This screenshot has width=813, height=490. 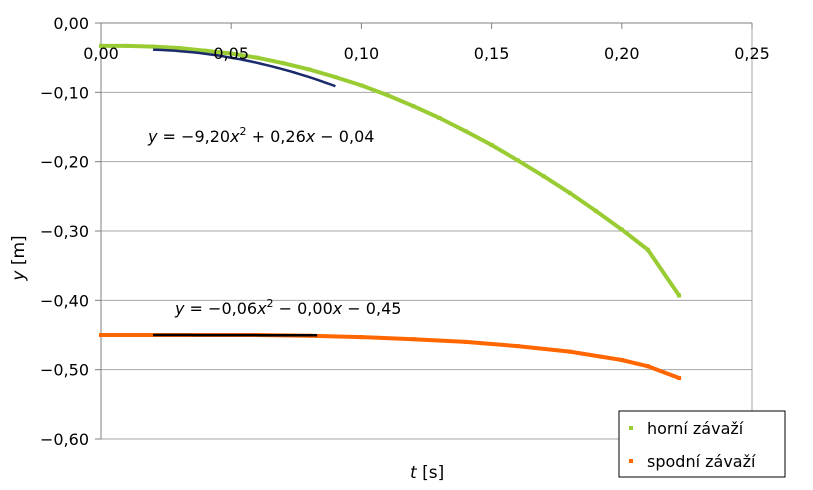 What do you see at coordinates (622, 53) in the screenshot?
I see `x-tick-label: 0,20` at bounding box center [622, 53].